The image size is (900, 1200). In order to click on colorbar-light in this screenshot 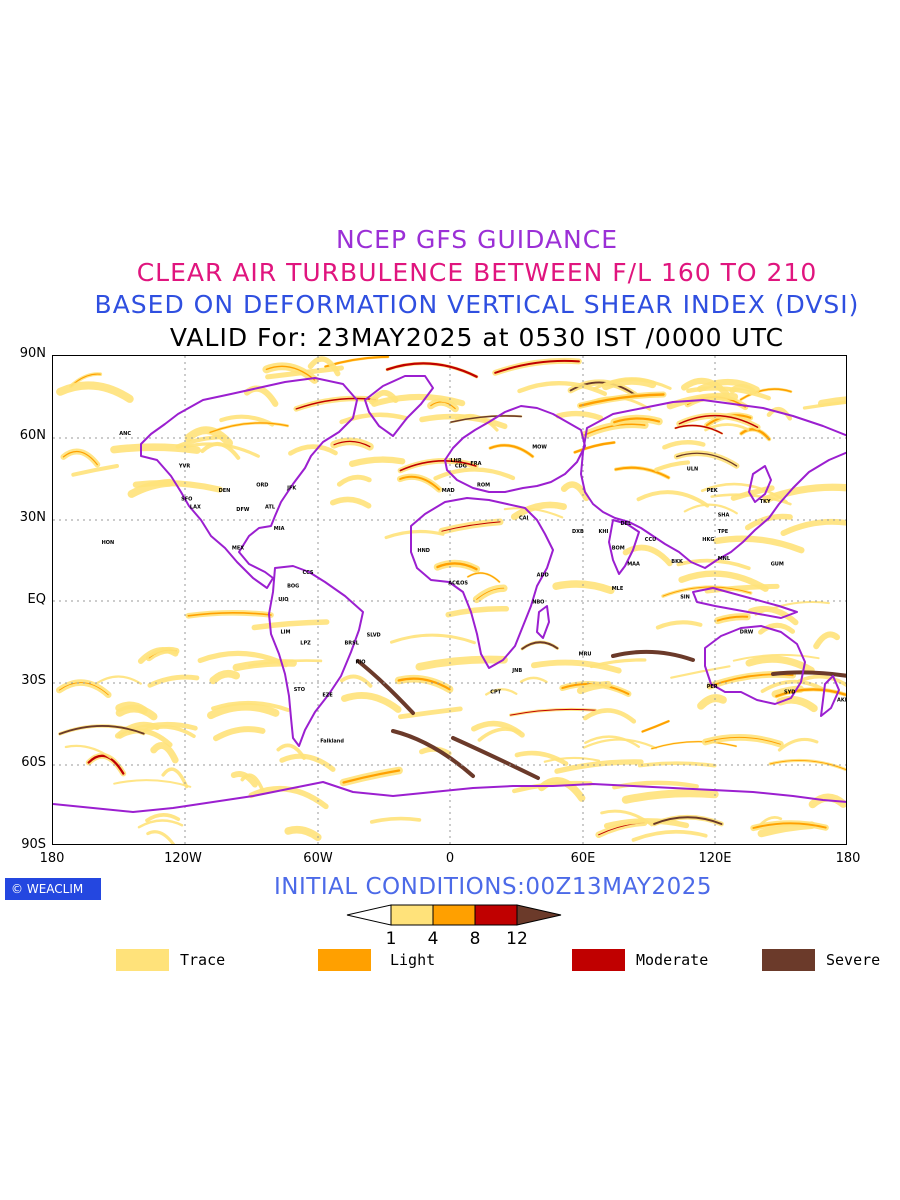, I will do `click(454, 915)`.